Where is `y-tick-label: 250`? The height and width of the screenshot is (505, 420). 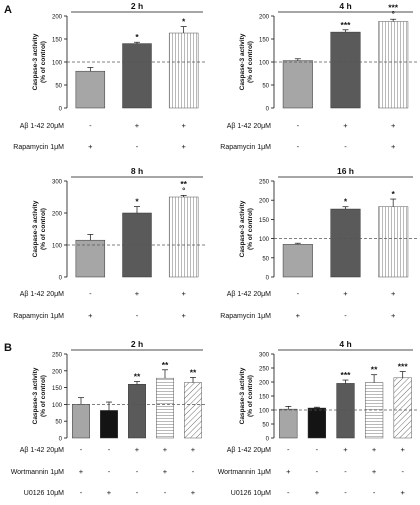 y-tick-label: 250 is located at coordinates (264, 183).